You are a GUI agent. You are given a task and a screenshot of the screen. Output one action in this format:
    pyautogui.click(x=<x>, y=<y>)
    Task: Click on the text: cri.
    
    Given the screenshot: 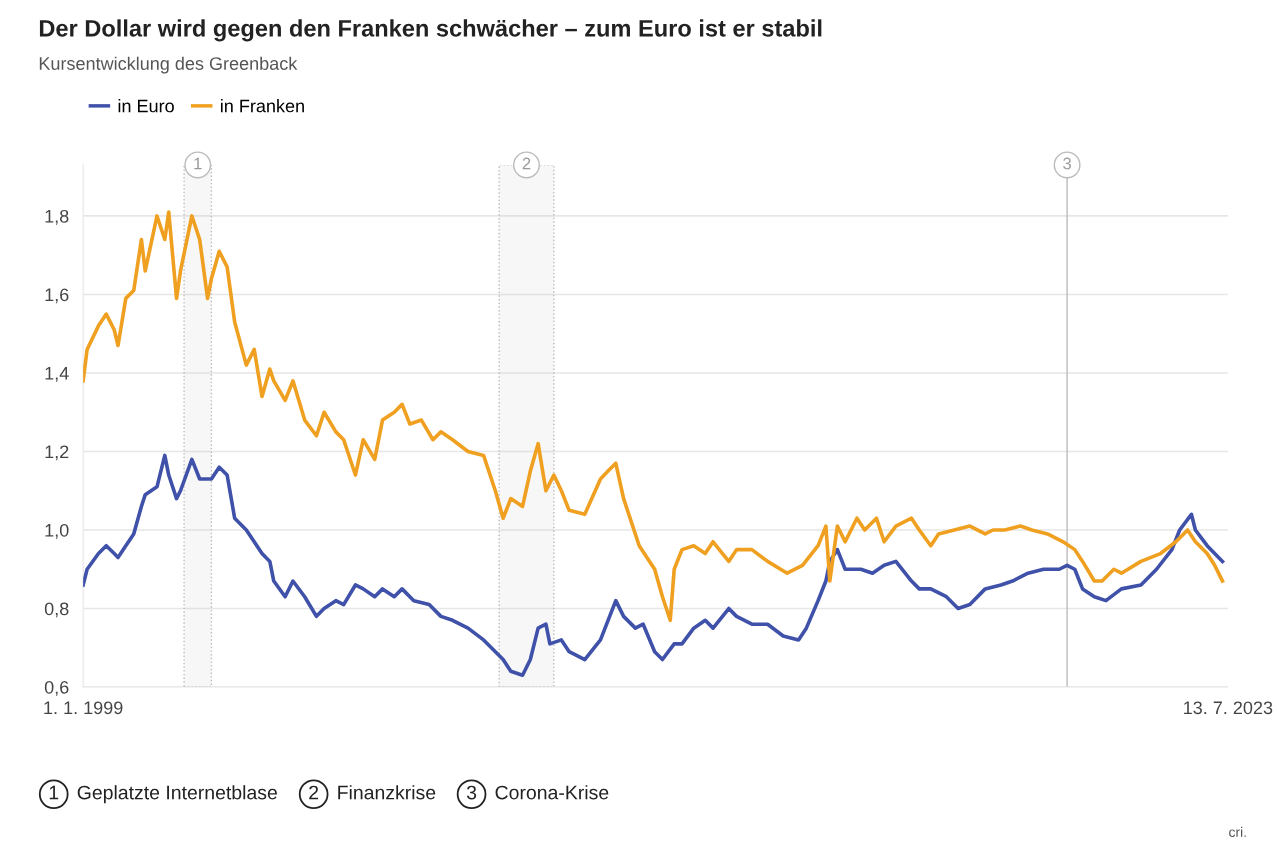 What is the action you would take?
    pyautogui.click(x=1237, y=832)
    